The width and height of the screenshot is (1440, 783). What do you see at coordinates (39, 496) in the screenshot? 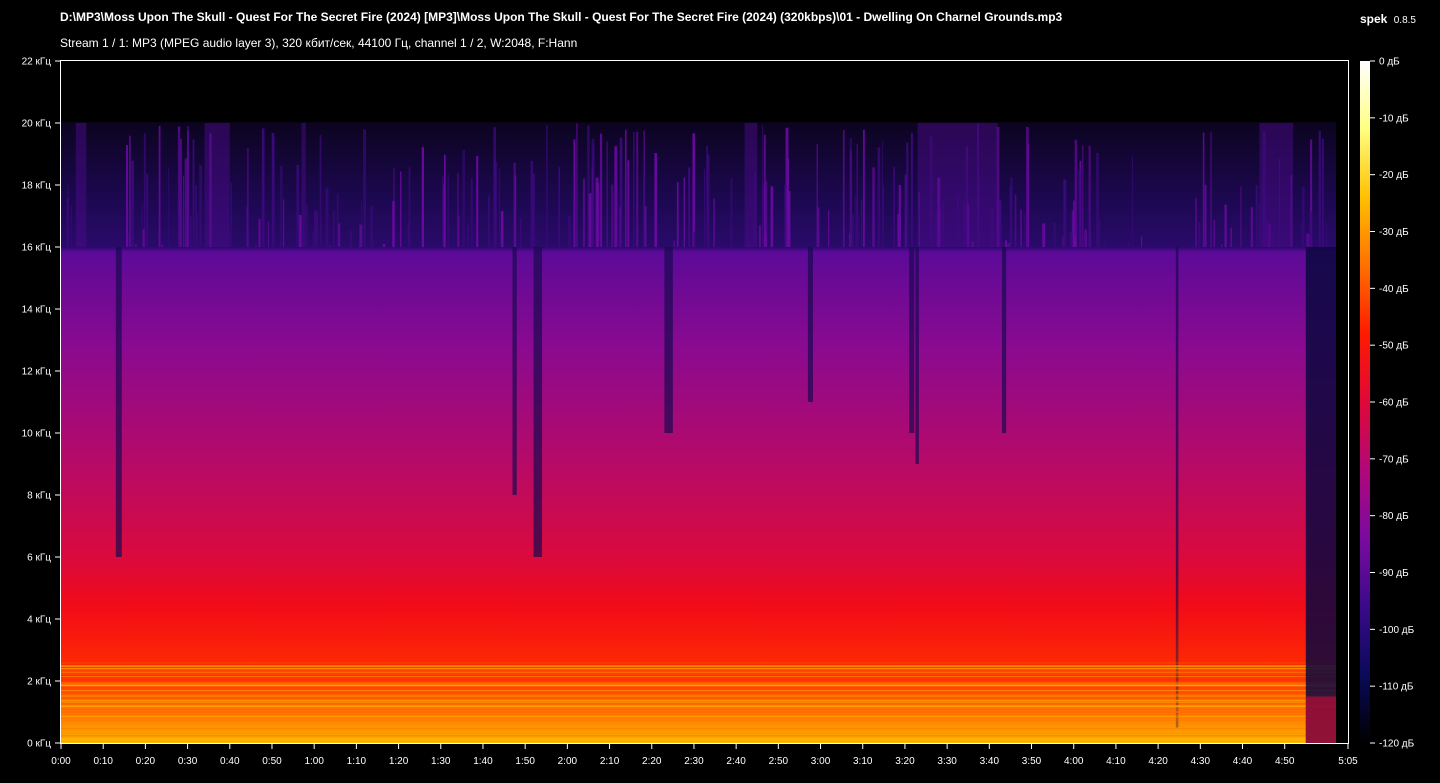
I see `y-tick-label: 8 кГц` at bounding box center [39, 496].